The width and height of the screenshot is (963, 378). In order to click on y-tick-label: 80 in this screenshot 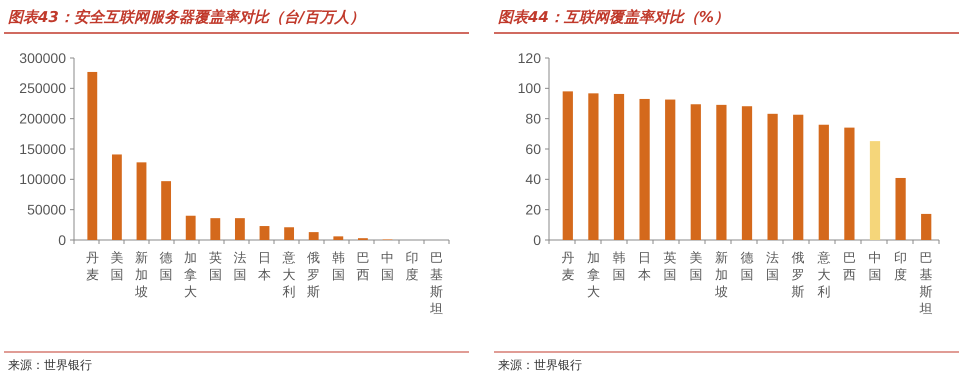, I will do `click(533, 118)`.